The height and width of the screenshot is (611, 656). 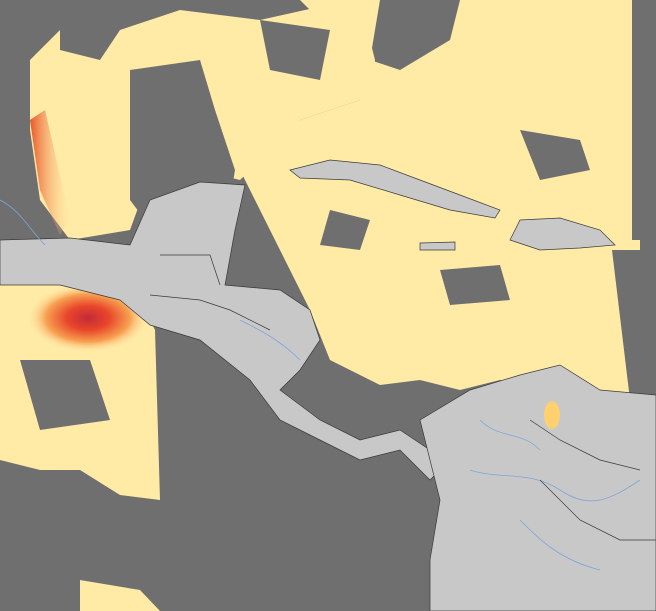 What do you see at coordinates (437, 246) in the screenshot?
I see `jamaica-land` at bounding box center [437, 246].